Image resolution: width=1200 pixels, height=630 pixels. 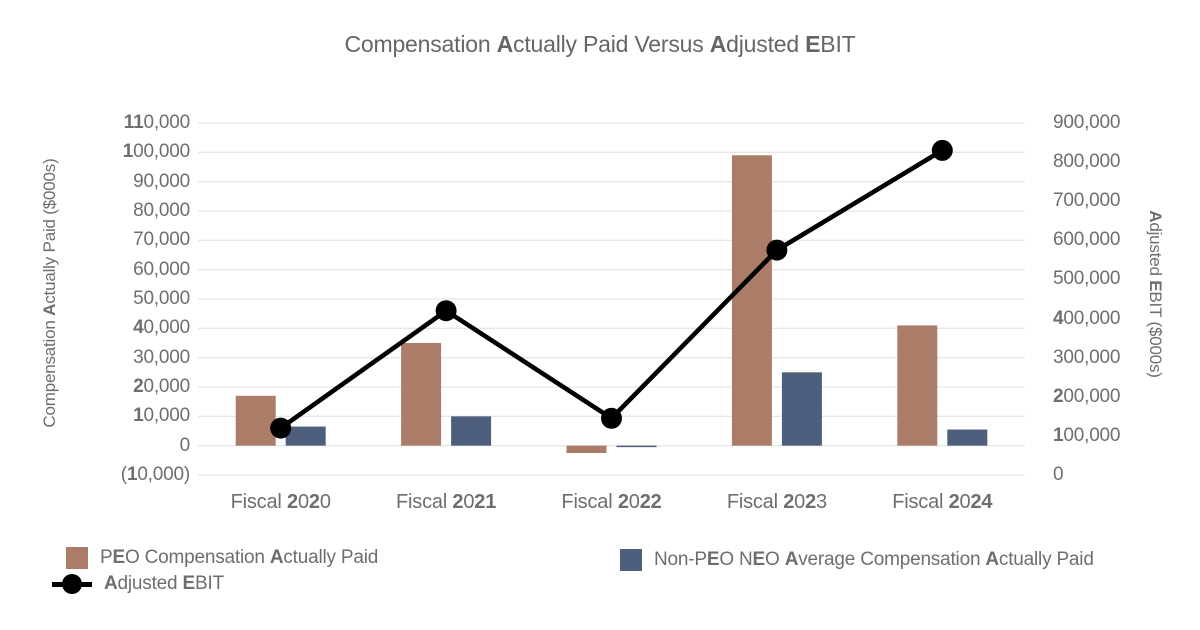 I want to click on left-axis-tick-label: 10,000, so click(x=161, y=416).